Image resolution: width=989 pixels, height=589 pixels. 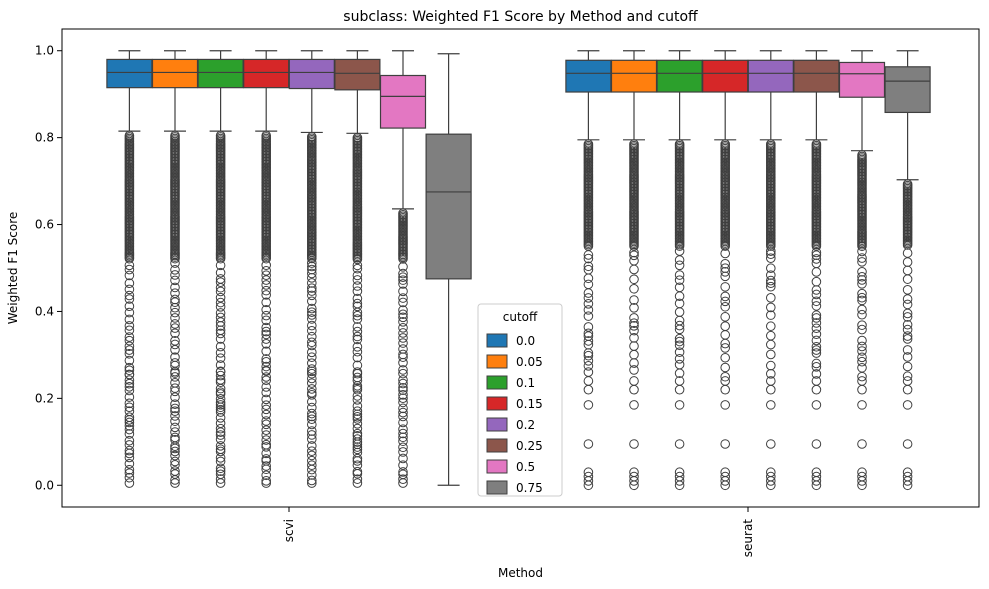 I want to click on x-tick-label: scvi, so click(x=289, y=530).